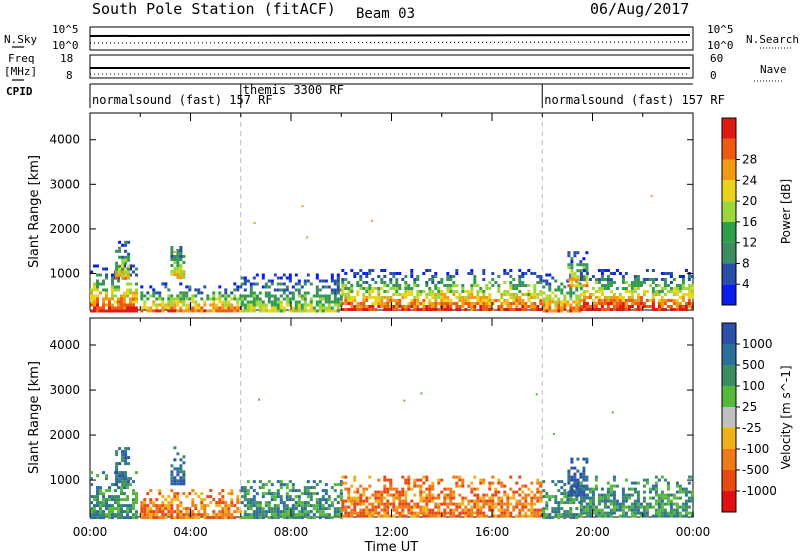 The image size is (800, 554). Describe the element at coordinates (214, 9) in the screenshot. I see `station-title: South Pole Station (fitACF)` at that location.